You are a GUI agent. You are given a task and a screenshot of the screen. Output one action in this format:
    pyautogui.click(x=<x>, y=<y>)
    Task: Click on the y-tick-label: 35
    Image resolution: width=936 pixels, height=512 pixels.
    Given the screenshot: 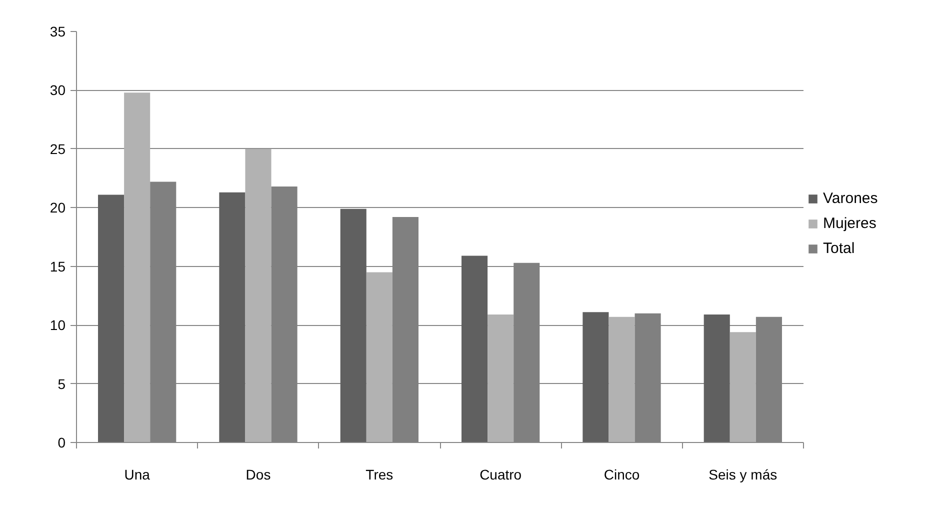 What is the action you would take?
    pyautogui.click(x=58, y=32)
    